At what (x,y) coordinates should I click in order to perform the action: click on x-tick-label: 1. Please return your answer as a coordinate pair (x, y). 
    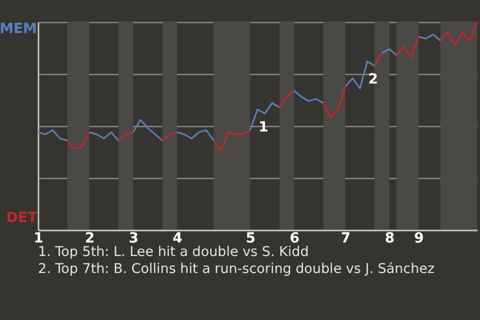
    Looking at the image, I should click on (39, 238).